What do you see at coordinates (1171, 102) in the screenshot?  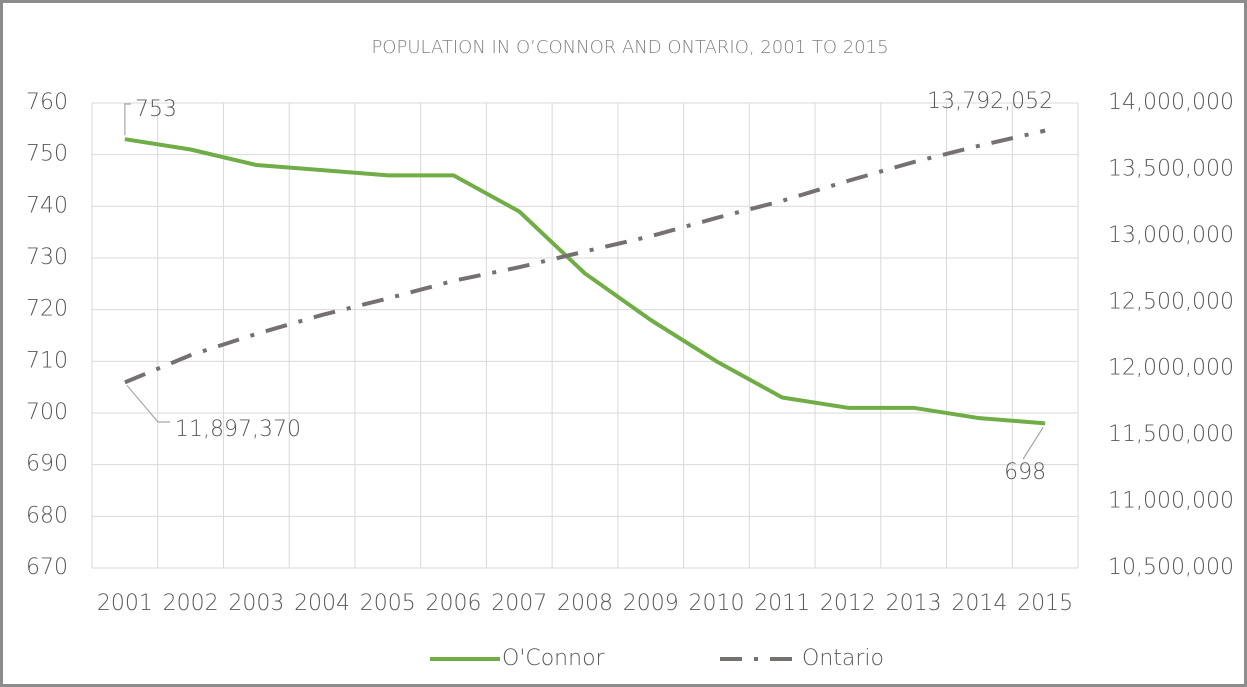 I see `y2-tick-label: 14,000,000` at bounding box center [1171, 102].